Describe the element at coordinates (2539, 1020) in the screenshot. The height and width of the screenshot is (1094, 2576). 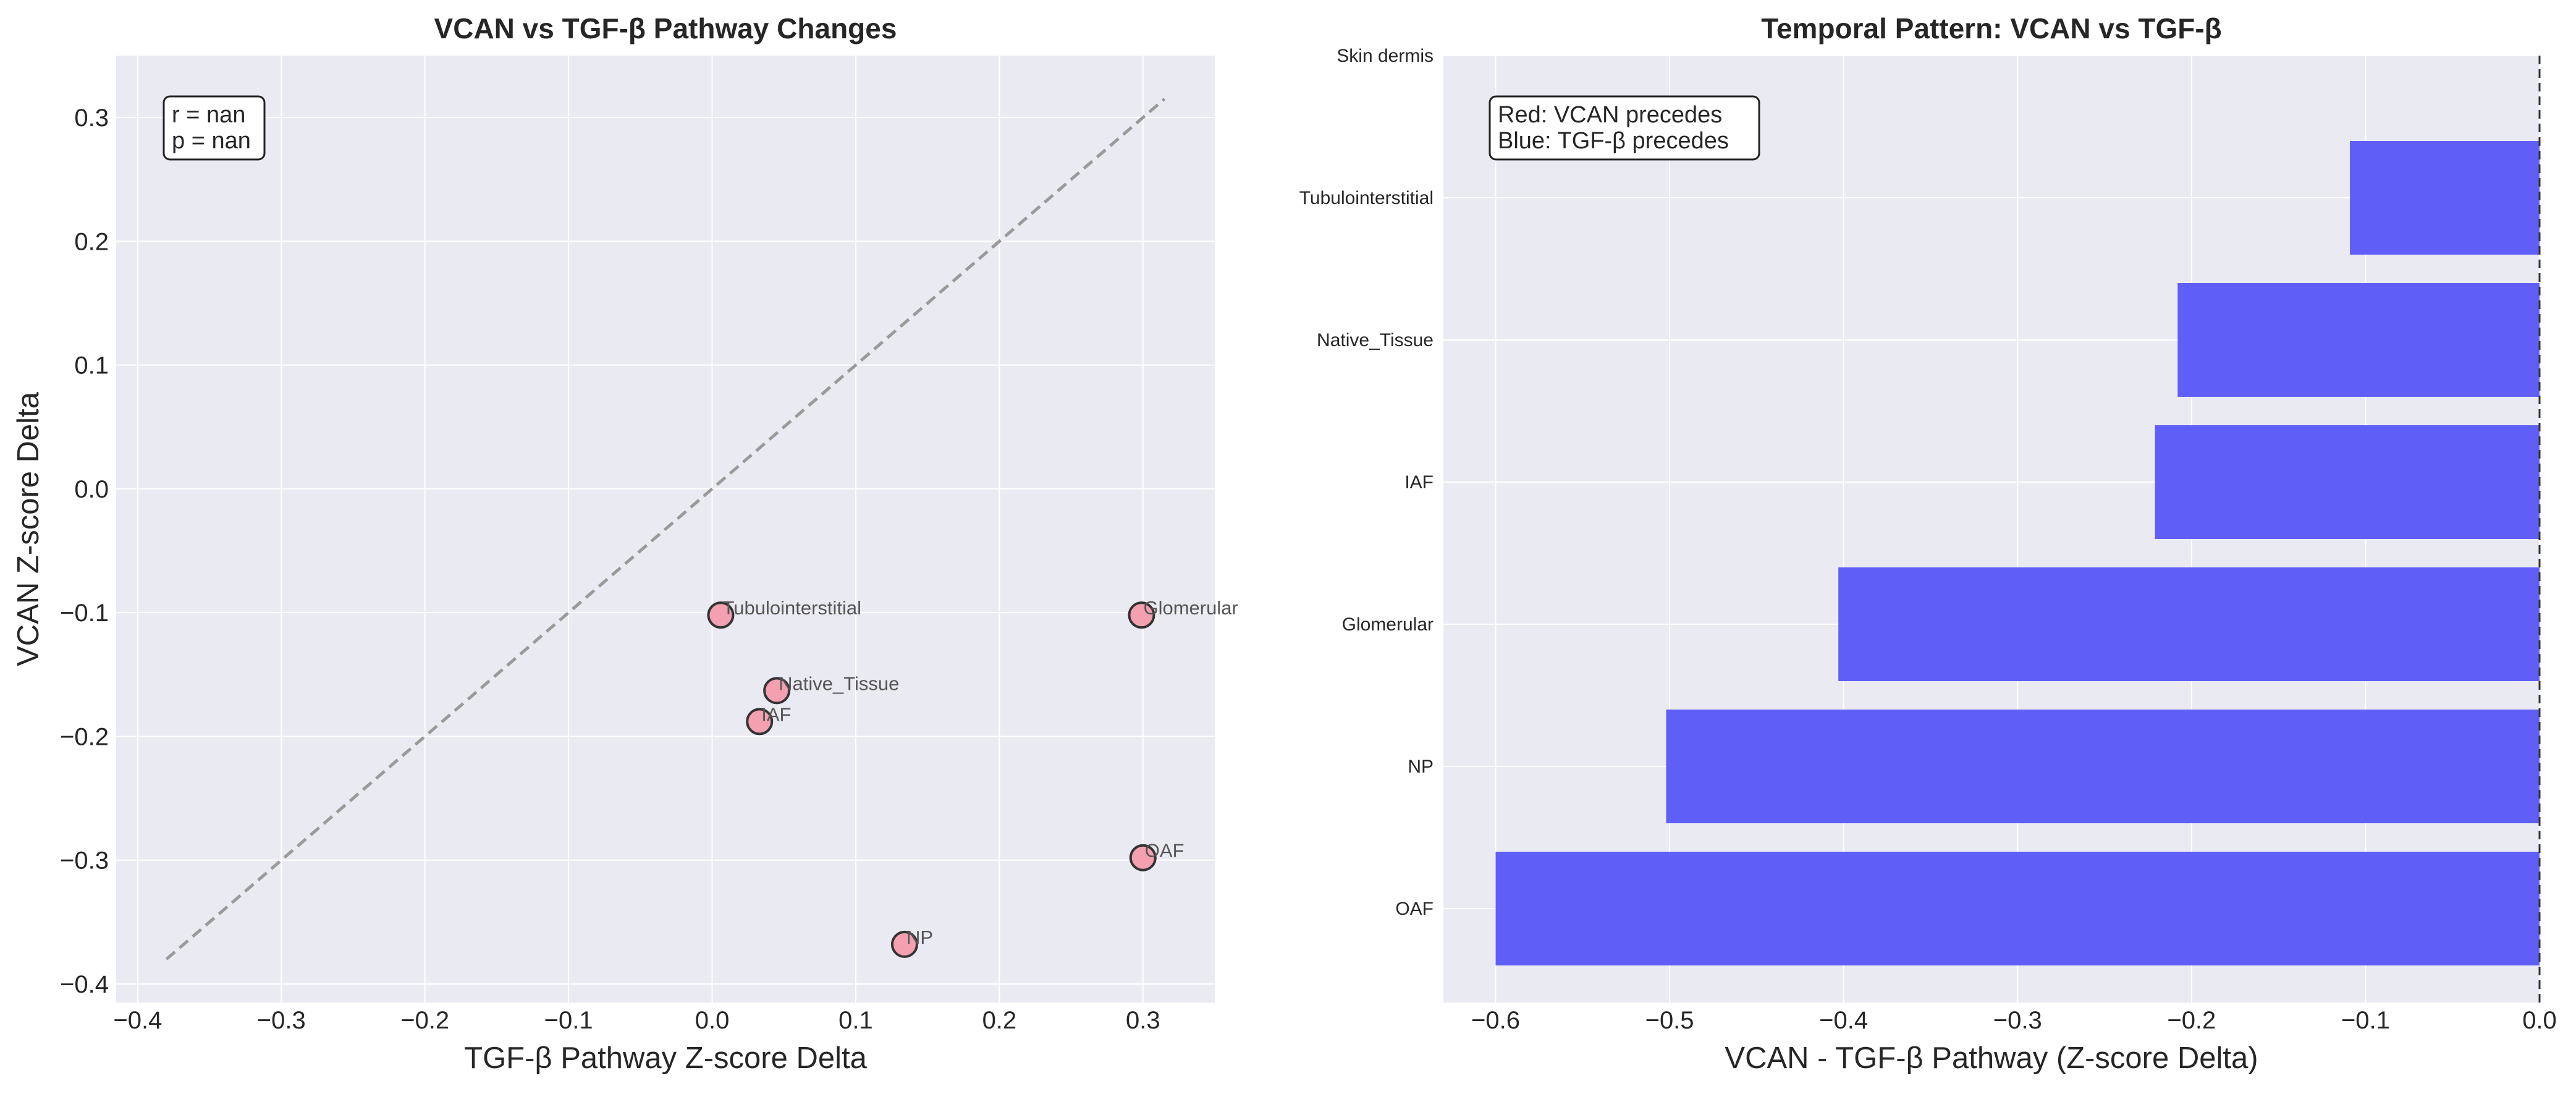
I see `bar-x-tick-label: 0.0` at that location.